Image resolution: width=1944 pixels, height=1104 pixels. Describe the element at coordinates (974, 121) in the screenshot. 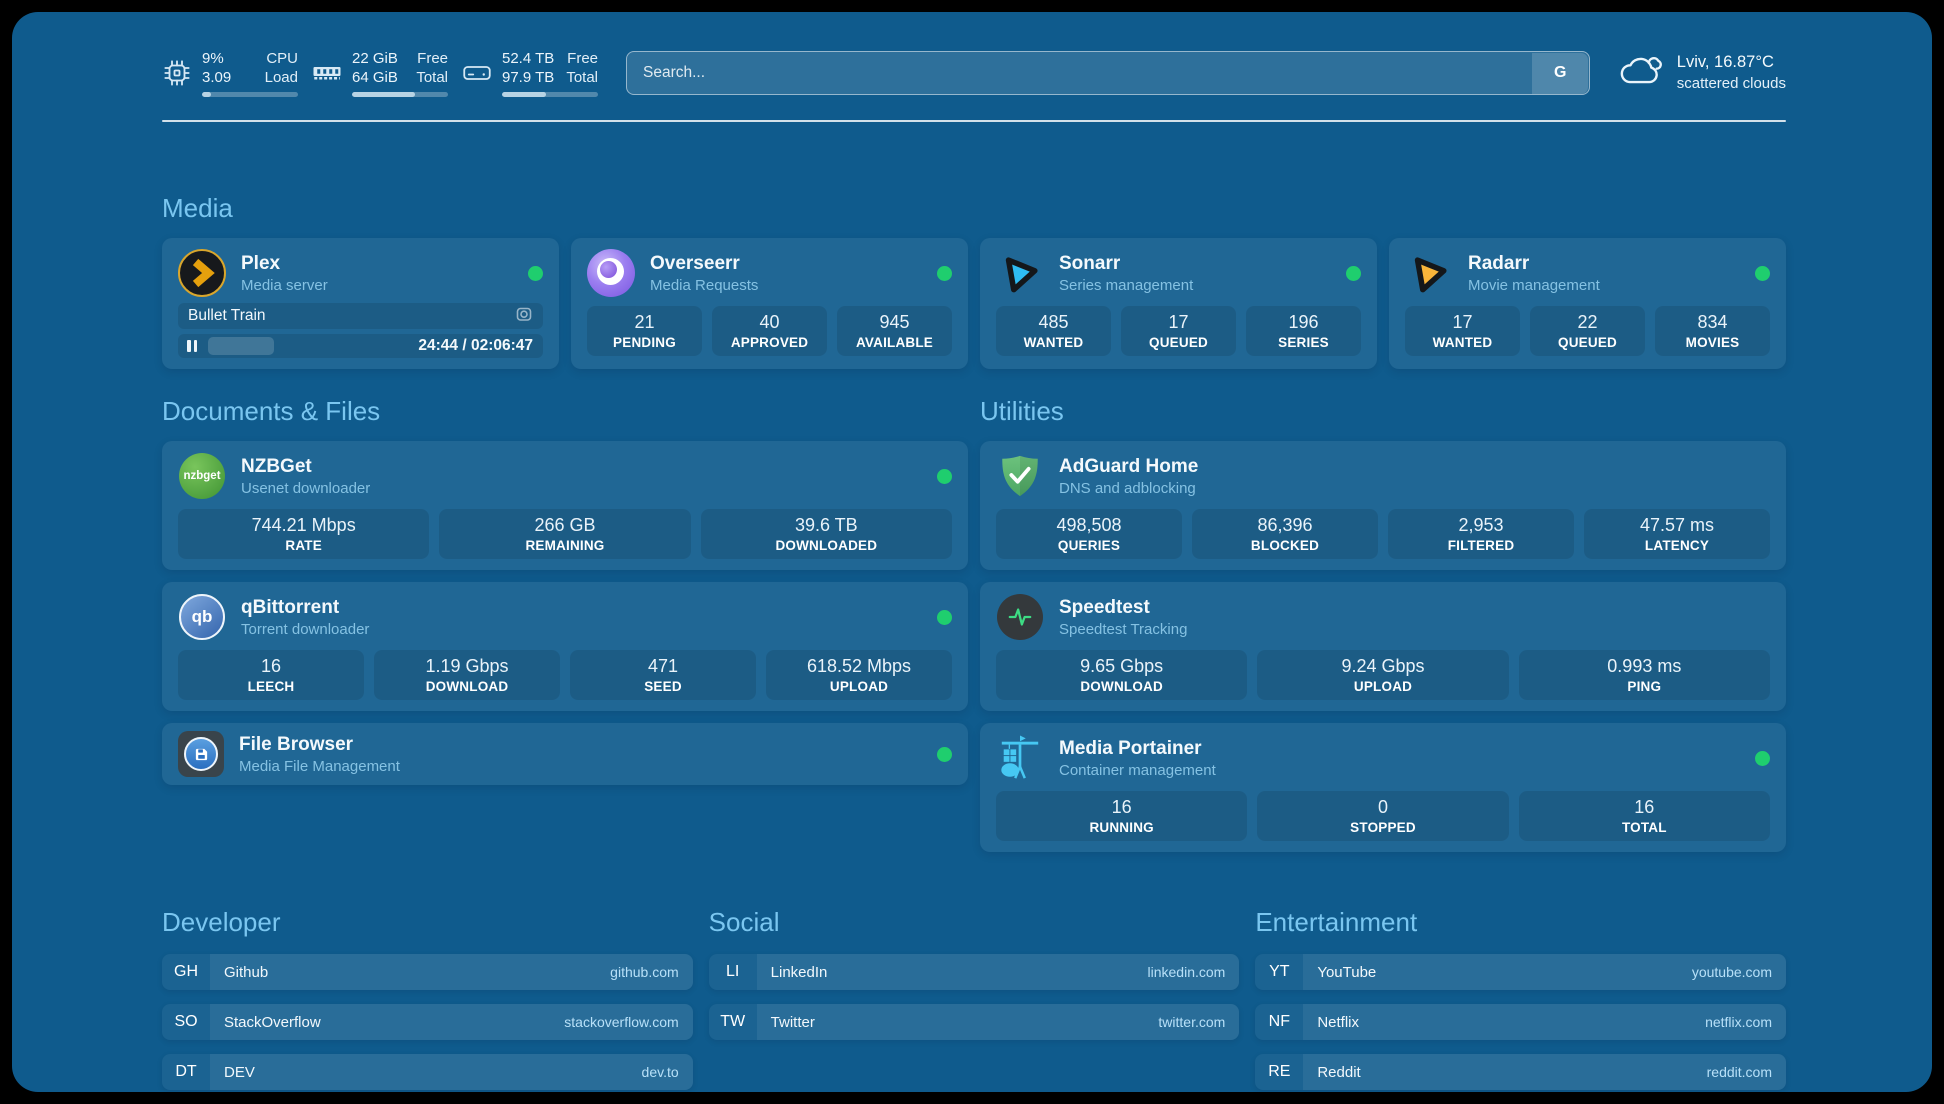

I see `header-divider` at that location.